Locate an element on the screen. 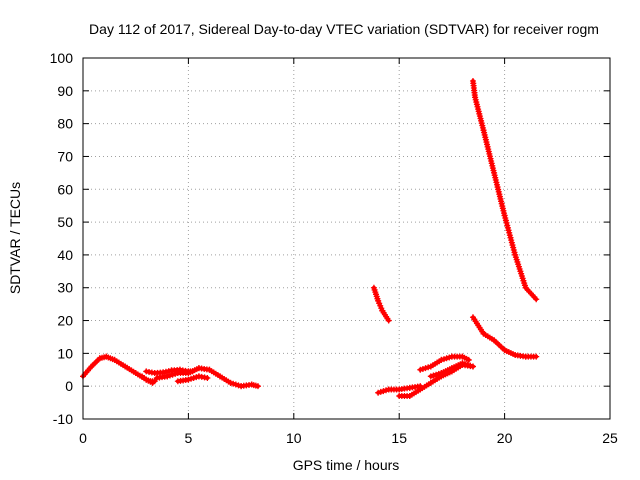  x-tick-label: 0 is located at coordinates (83, 438).